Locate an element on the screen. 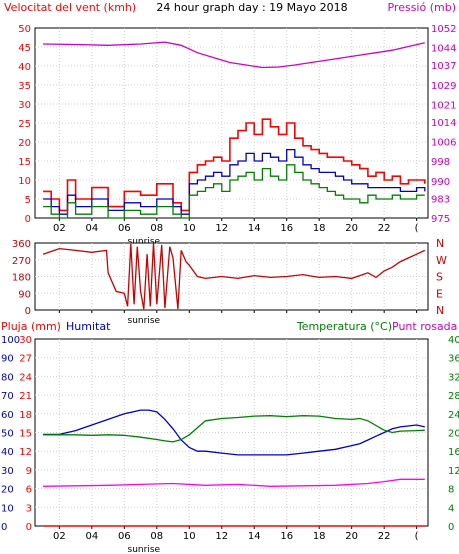  pressure-y-tick-label: 1029 is located at coordinates (443, 86).